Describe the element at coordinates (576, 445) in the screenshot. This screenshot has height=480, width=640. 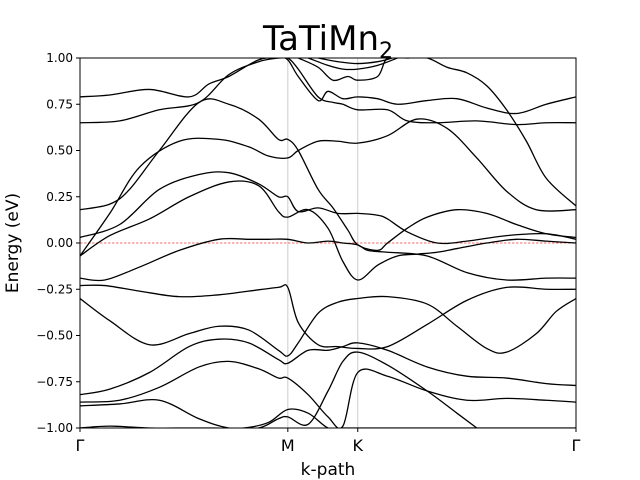
I see `kpoint-label-3: Γ` at that location.